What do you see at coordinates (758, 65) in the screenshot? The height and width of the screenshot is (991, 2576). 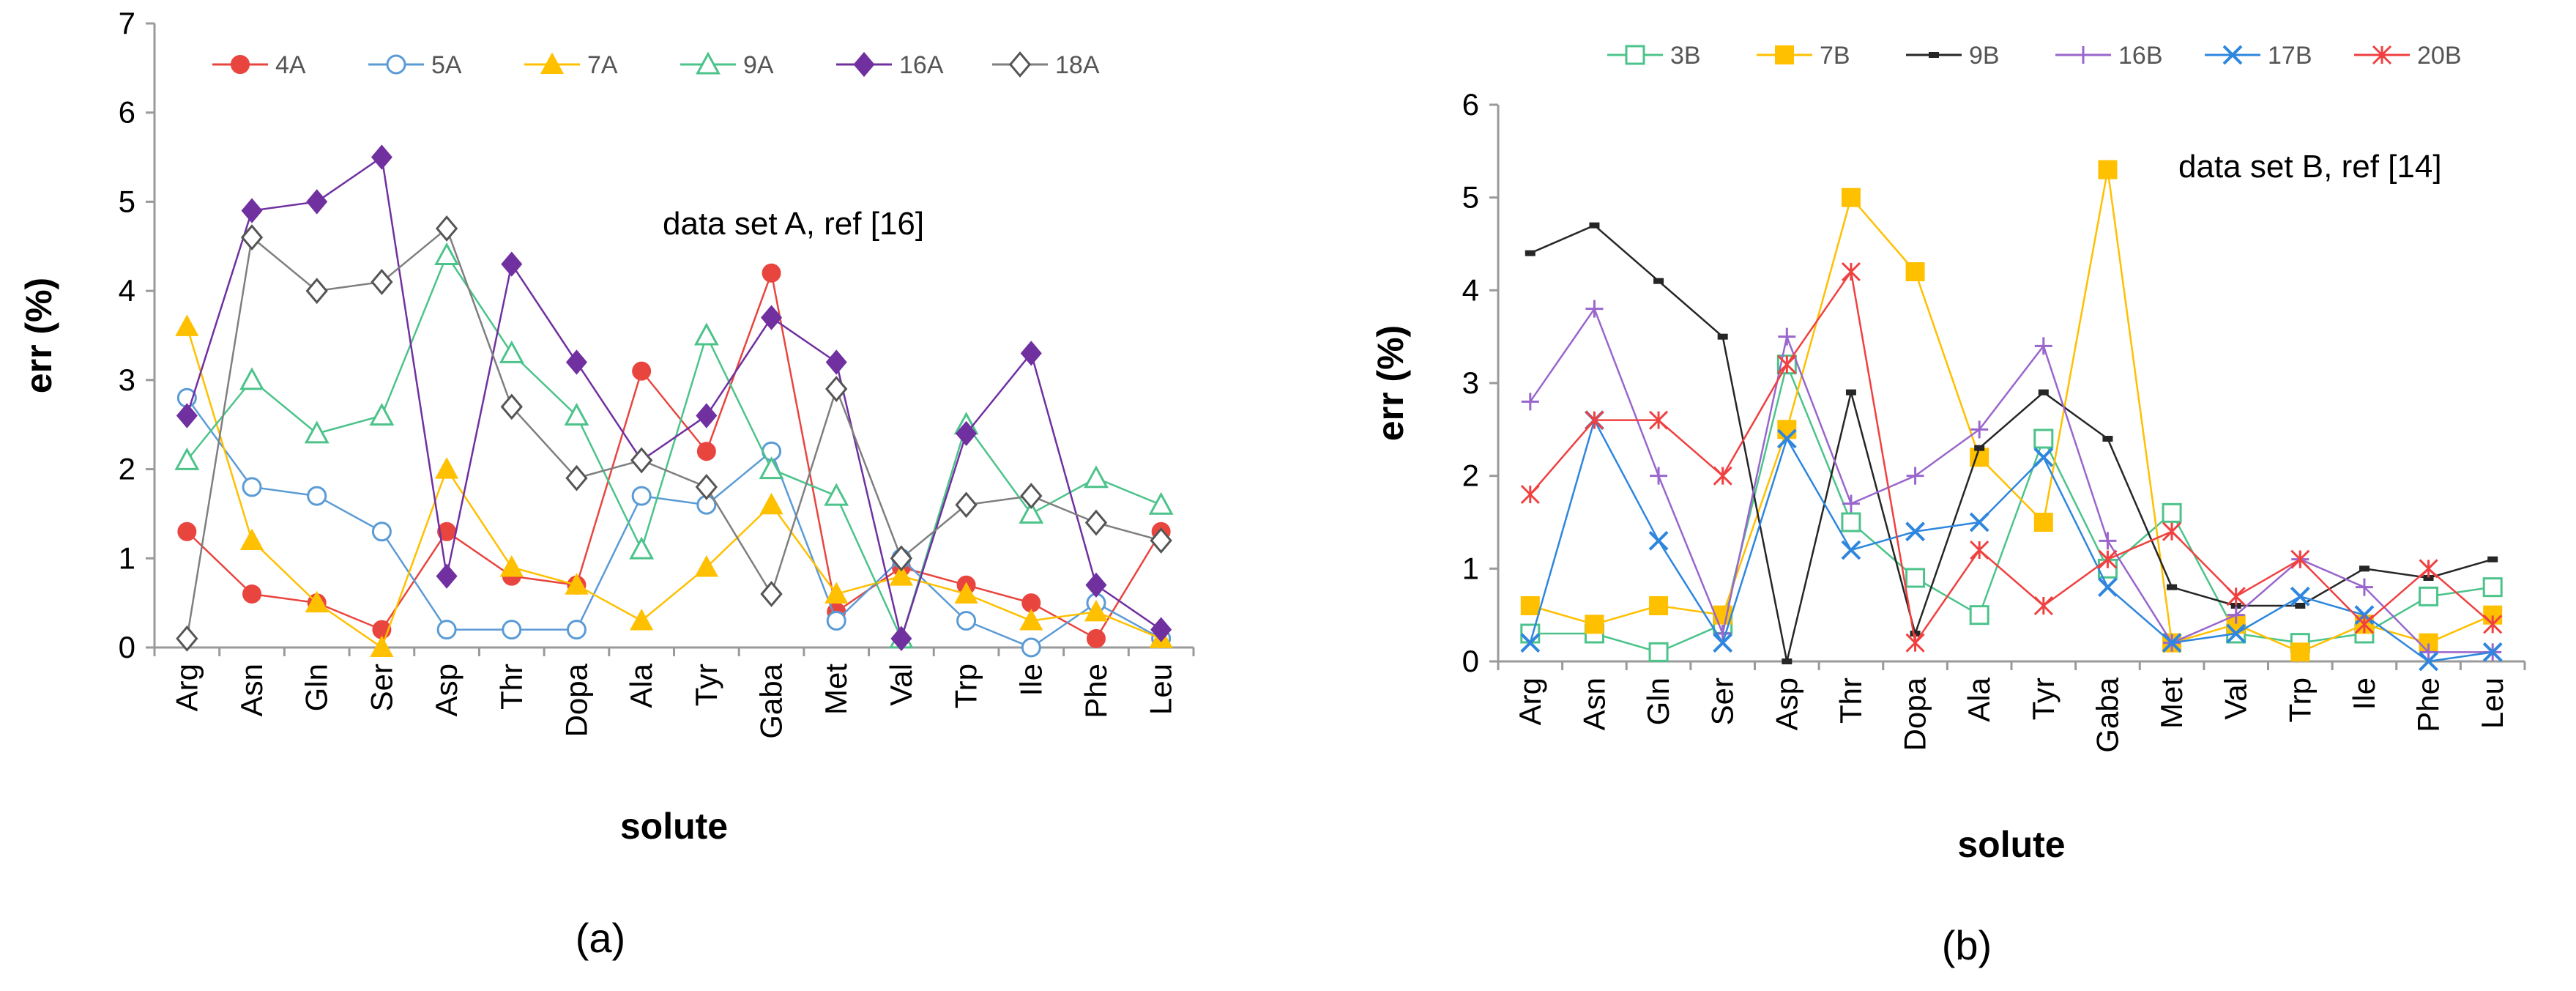 I see `legend-label-9A: 9A` at bounding box center [758, 65].